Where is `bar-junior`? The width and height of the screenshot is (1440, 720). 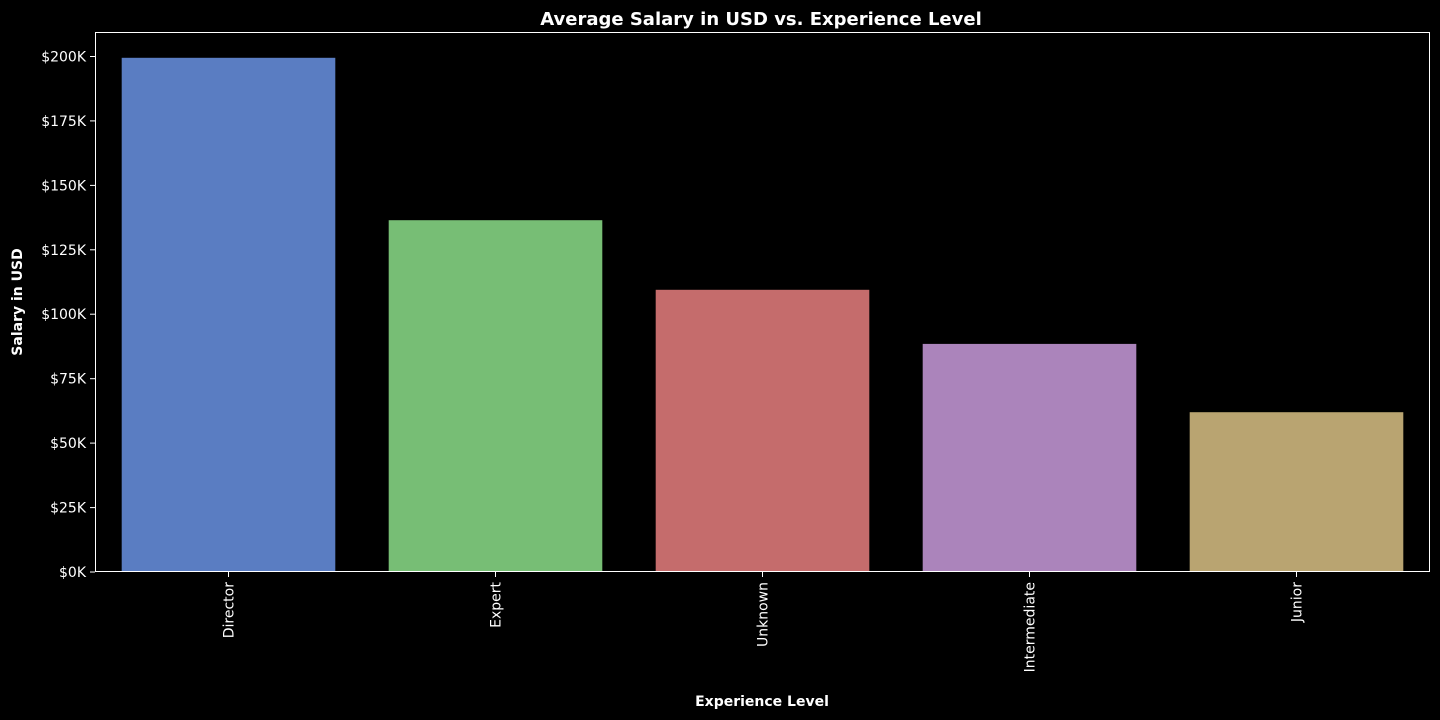 bar-junior is located at coordinates (1296, 492).